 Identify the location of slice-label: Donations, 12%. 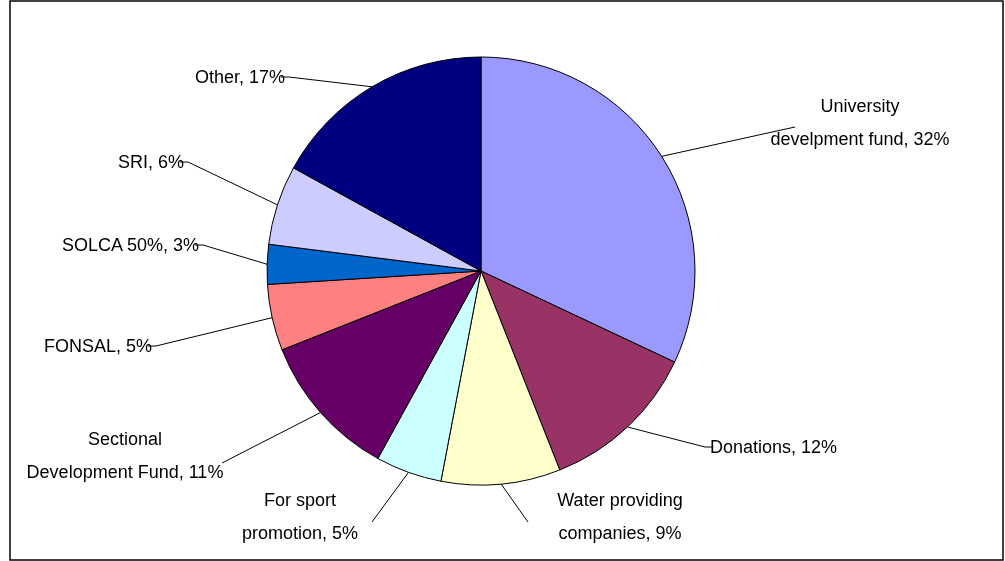
(774, 447).